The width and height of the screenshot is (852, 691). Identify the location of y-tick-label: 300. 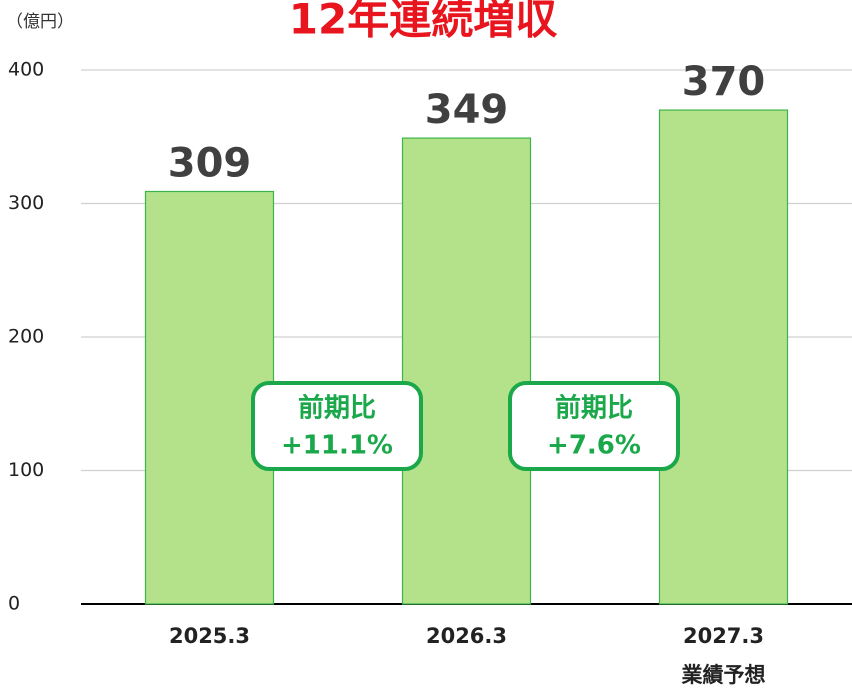
(26, 203).